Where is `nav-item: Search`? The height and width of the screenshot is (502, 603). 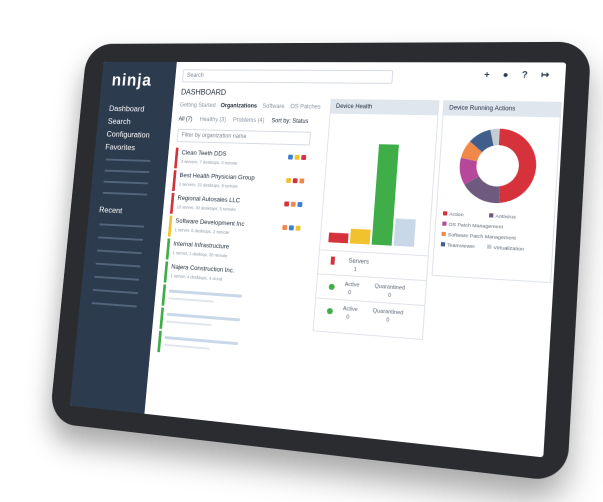 nav-item: Search is located at coordinates (119, 121).